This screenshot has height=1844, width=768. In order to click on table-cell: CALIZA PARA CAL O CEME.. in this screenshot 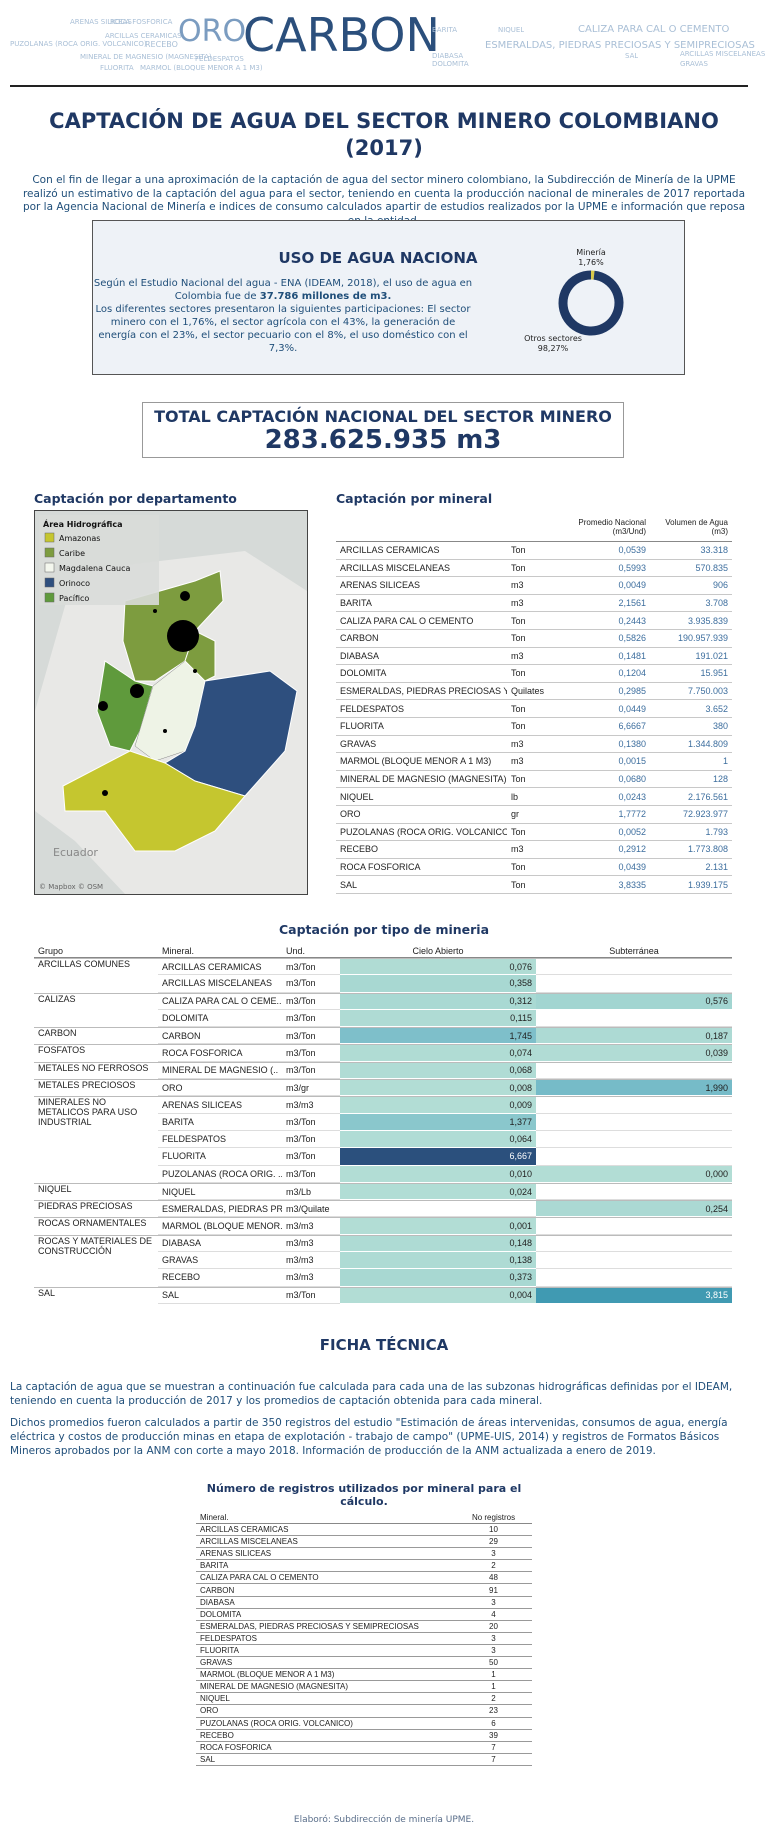, I will do `click(220, 1002)`.